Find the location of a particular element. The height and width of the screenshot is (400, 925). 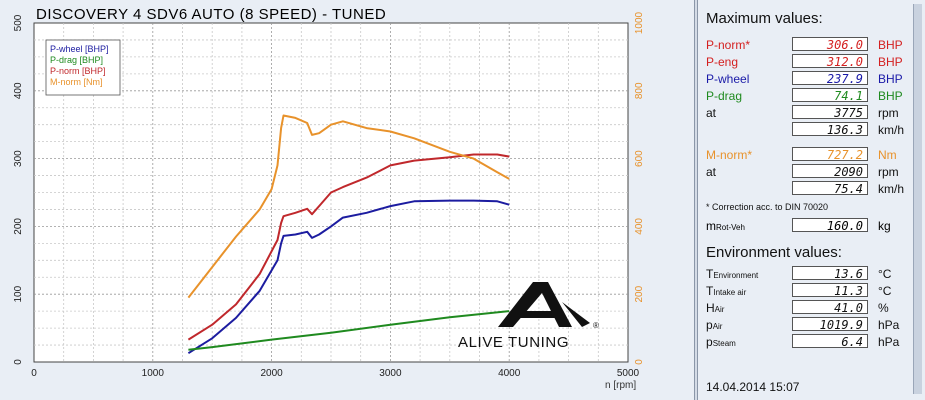

value-field: 74.1 is located at coordinates (830, 95).